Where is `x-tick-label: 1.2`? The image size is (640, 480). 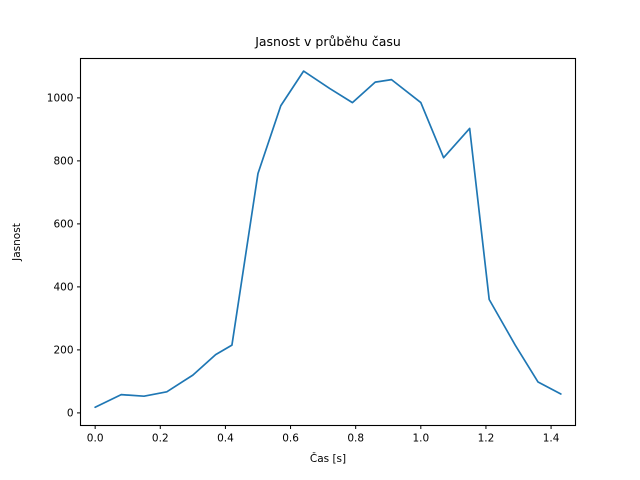
x-tick-label: 1.2 is located at coordinates (486, 439).